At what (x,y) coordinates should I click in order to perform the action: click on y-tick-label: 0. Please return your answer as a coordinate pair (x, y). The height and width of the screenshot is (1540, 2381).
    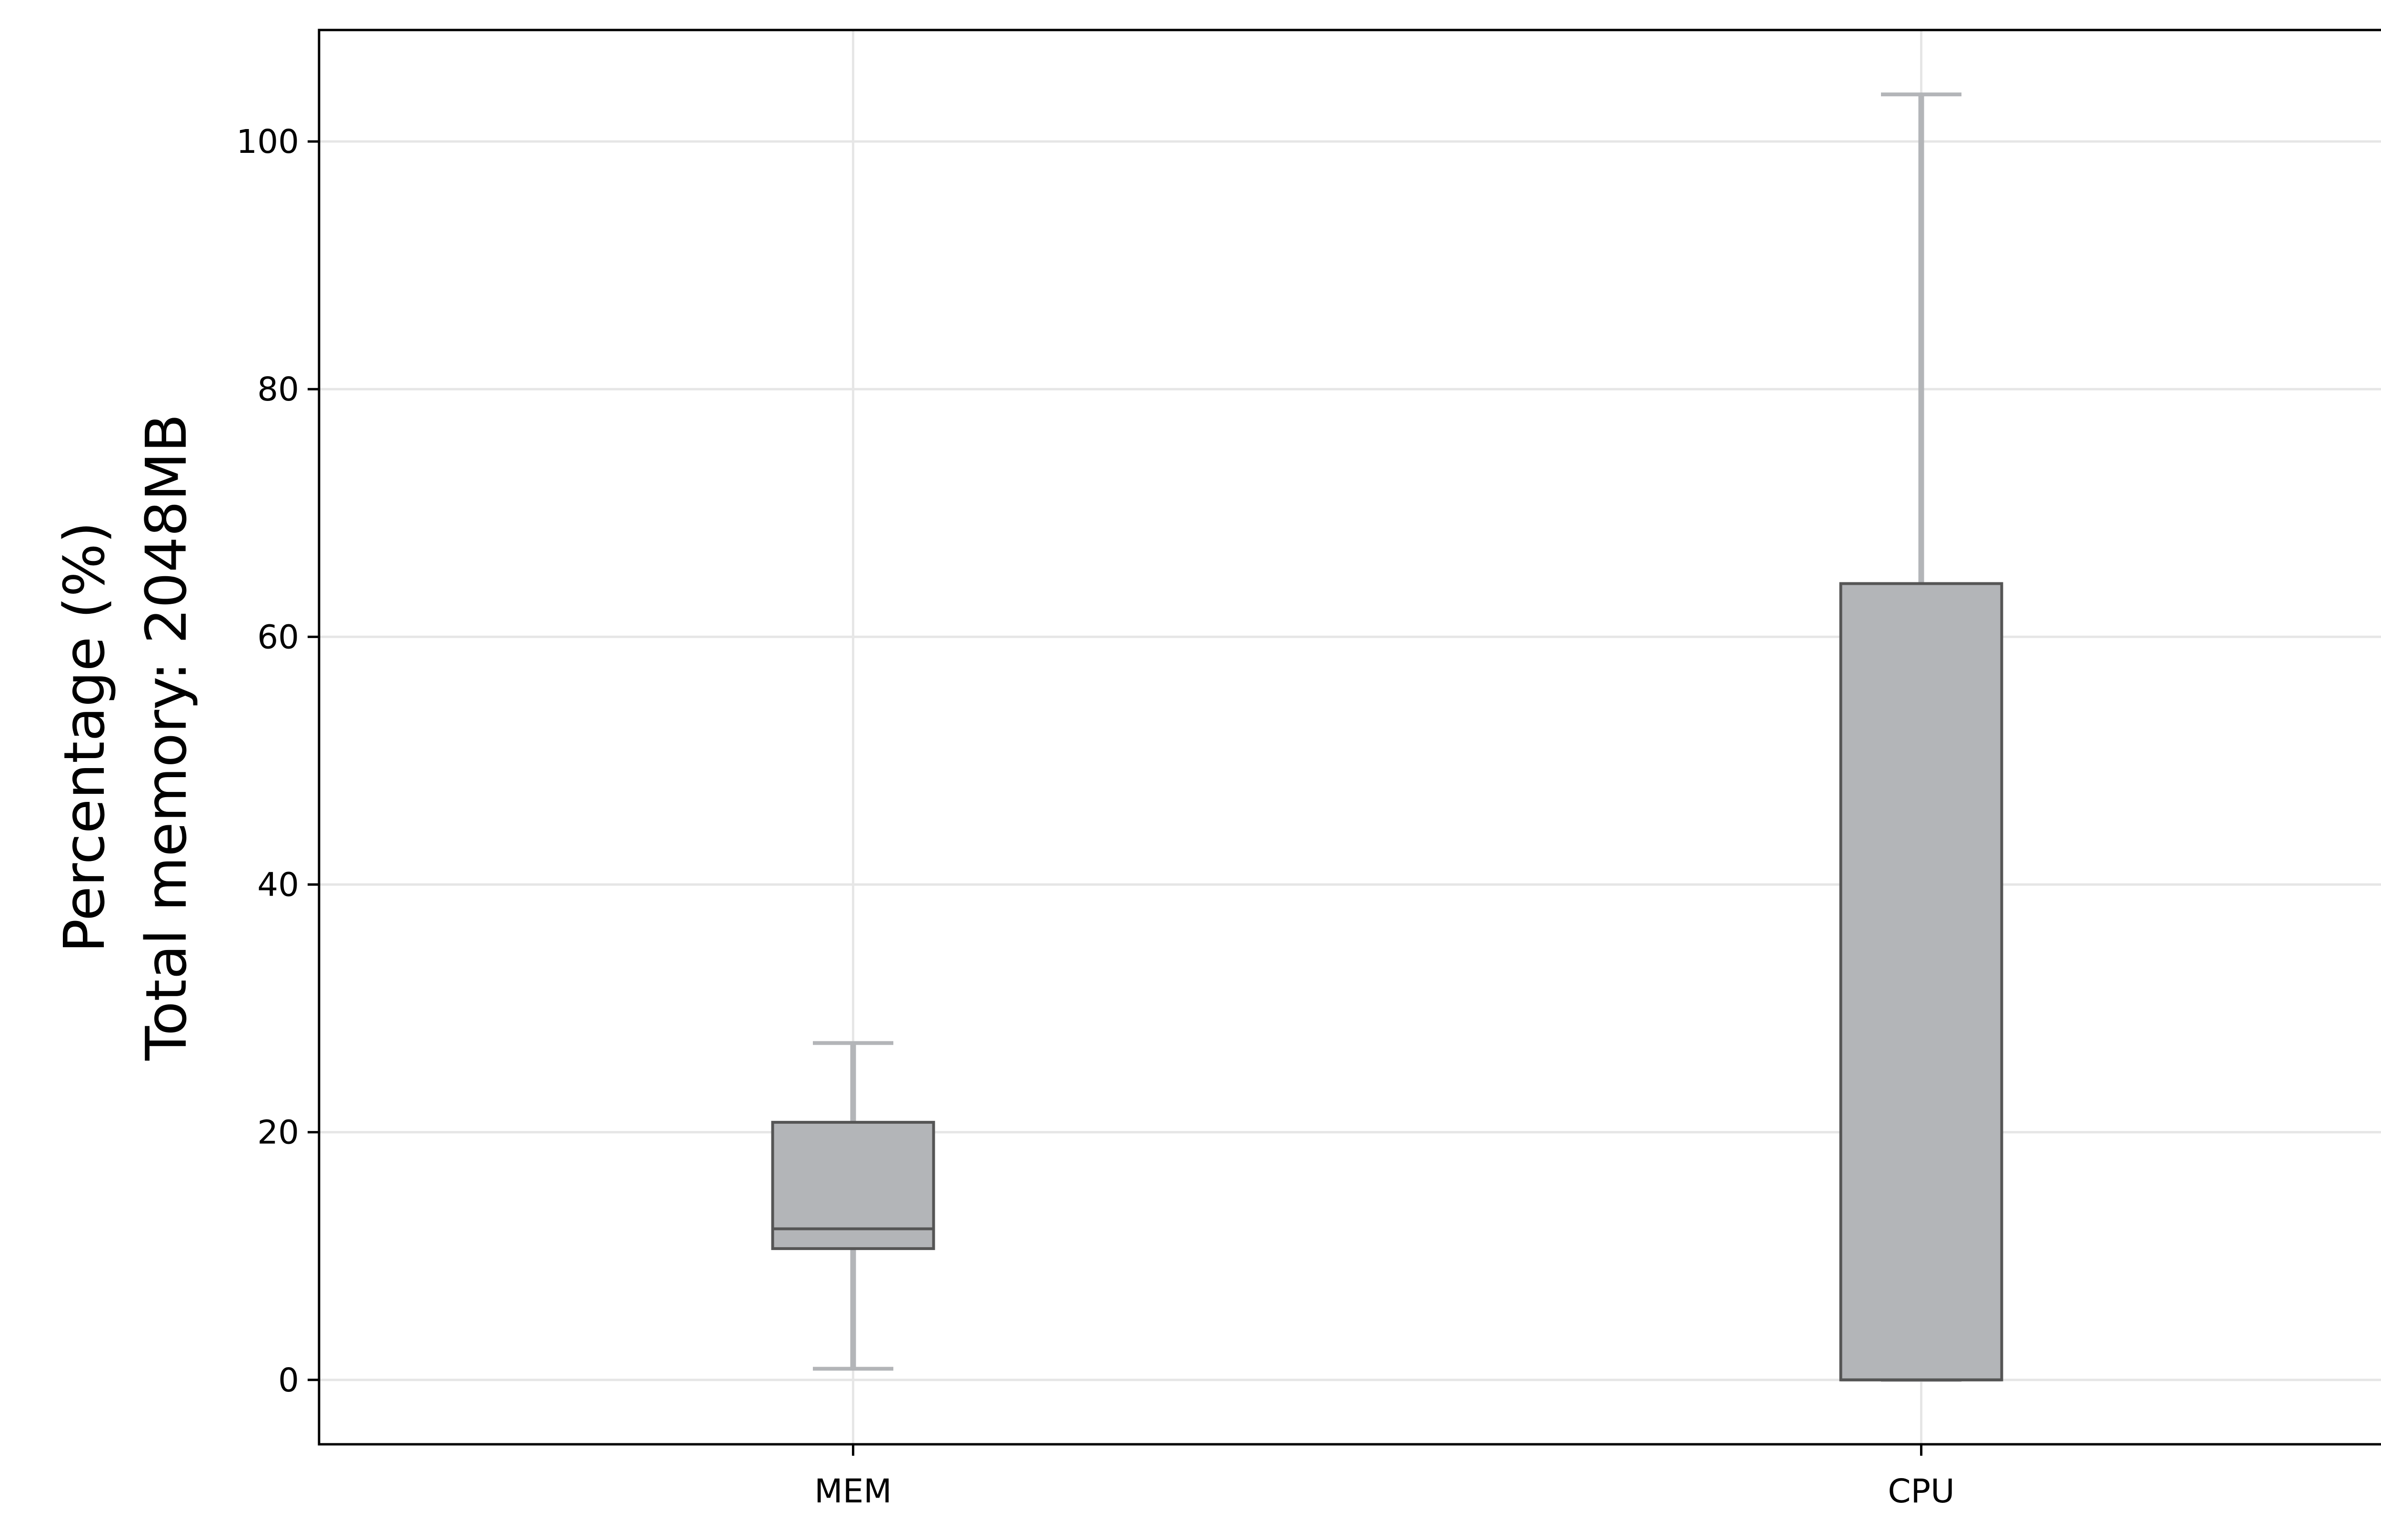
    Looking at the image, I should click on (288, 1380).